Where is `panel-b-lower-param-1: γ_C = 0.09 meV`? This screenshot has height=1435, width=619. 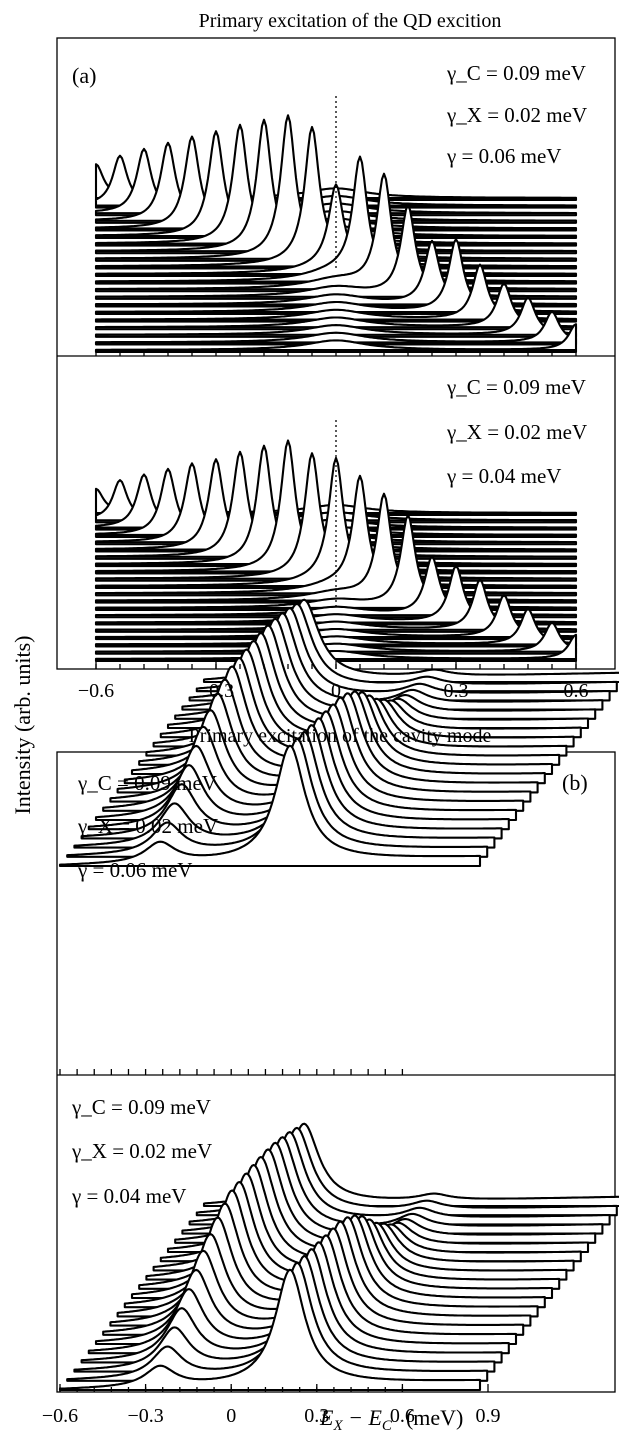
panel-b-lower-param-1: γ_C = 0.09 meV is located at coordinates (141, 1107).